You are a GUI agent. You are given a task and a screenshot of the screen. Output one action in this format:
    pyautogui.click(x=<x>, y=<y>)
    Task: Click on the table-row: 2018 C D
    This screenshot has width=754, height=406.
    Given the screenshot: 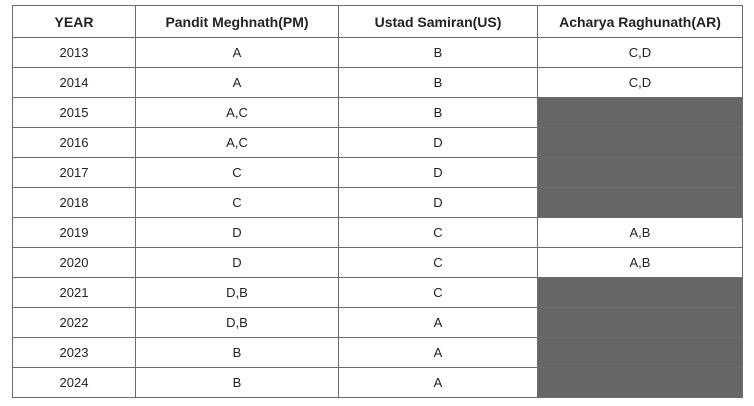 What is the action you would take?
    pyautogui.click(x=377, y=202)
    